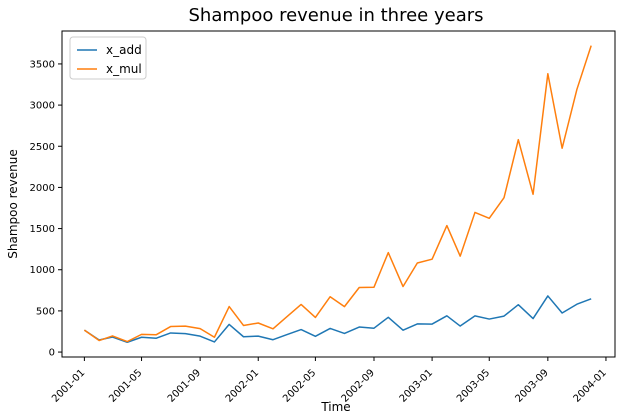 The image size is (629, 420). What do you see at coordinates (52, 353) in the screenshot?
I see `y-tick-label: 0` at bounding box center [52, 353].